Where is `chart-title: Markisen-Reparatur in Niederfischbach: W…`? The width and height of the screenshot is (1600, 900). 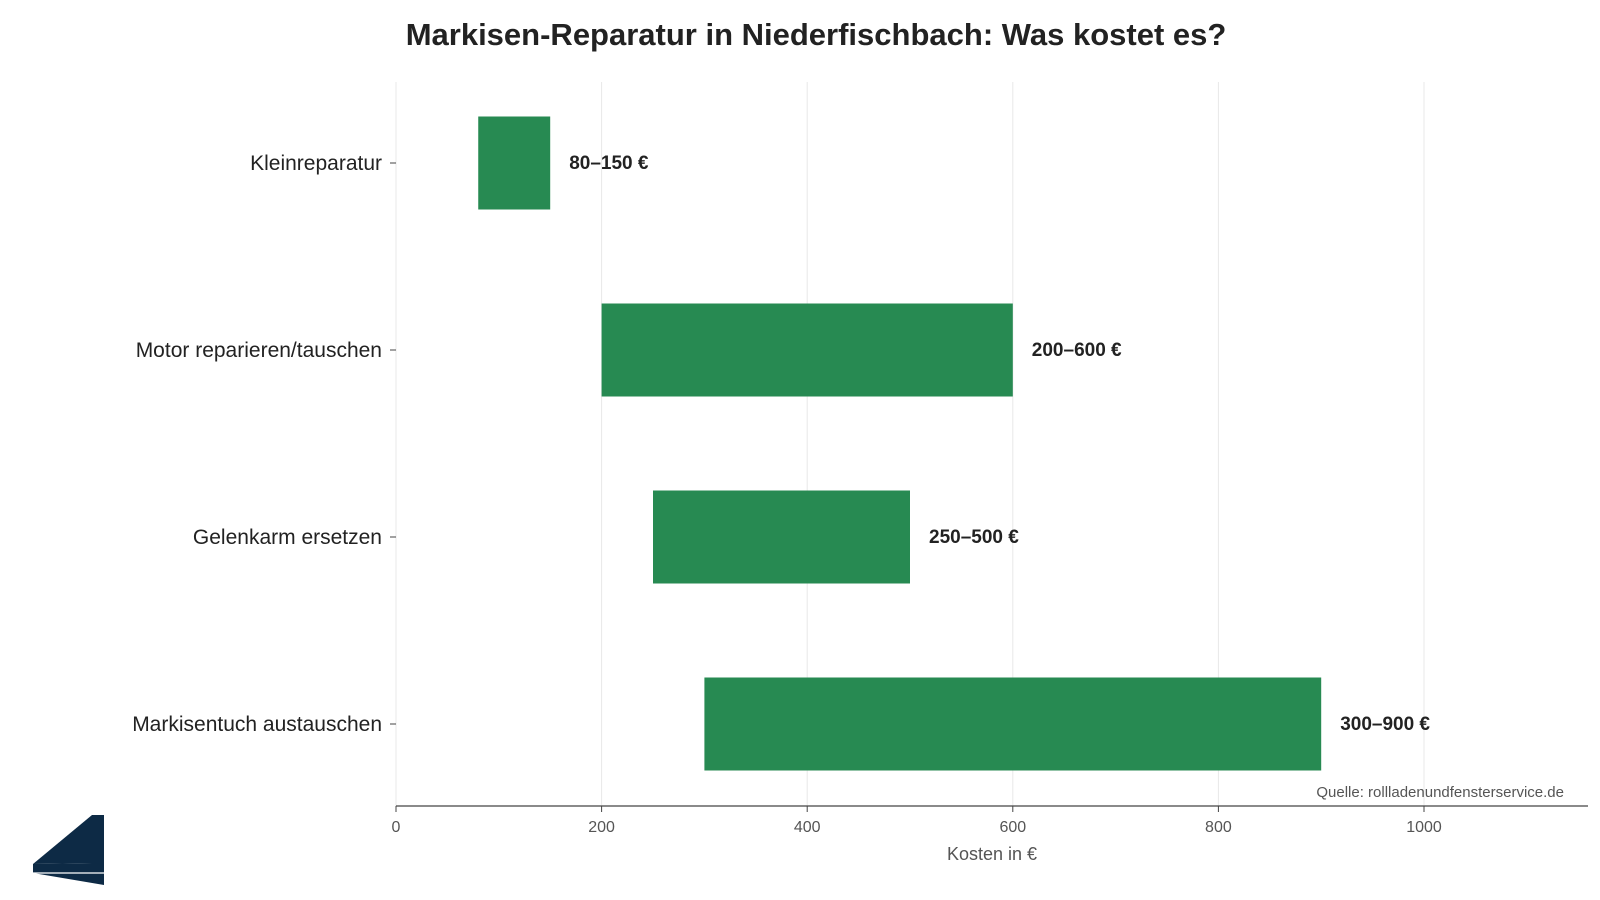 chart-title: Markisen-Reparatur in Niederfischbach: W… is located at coordinates (816, 34).